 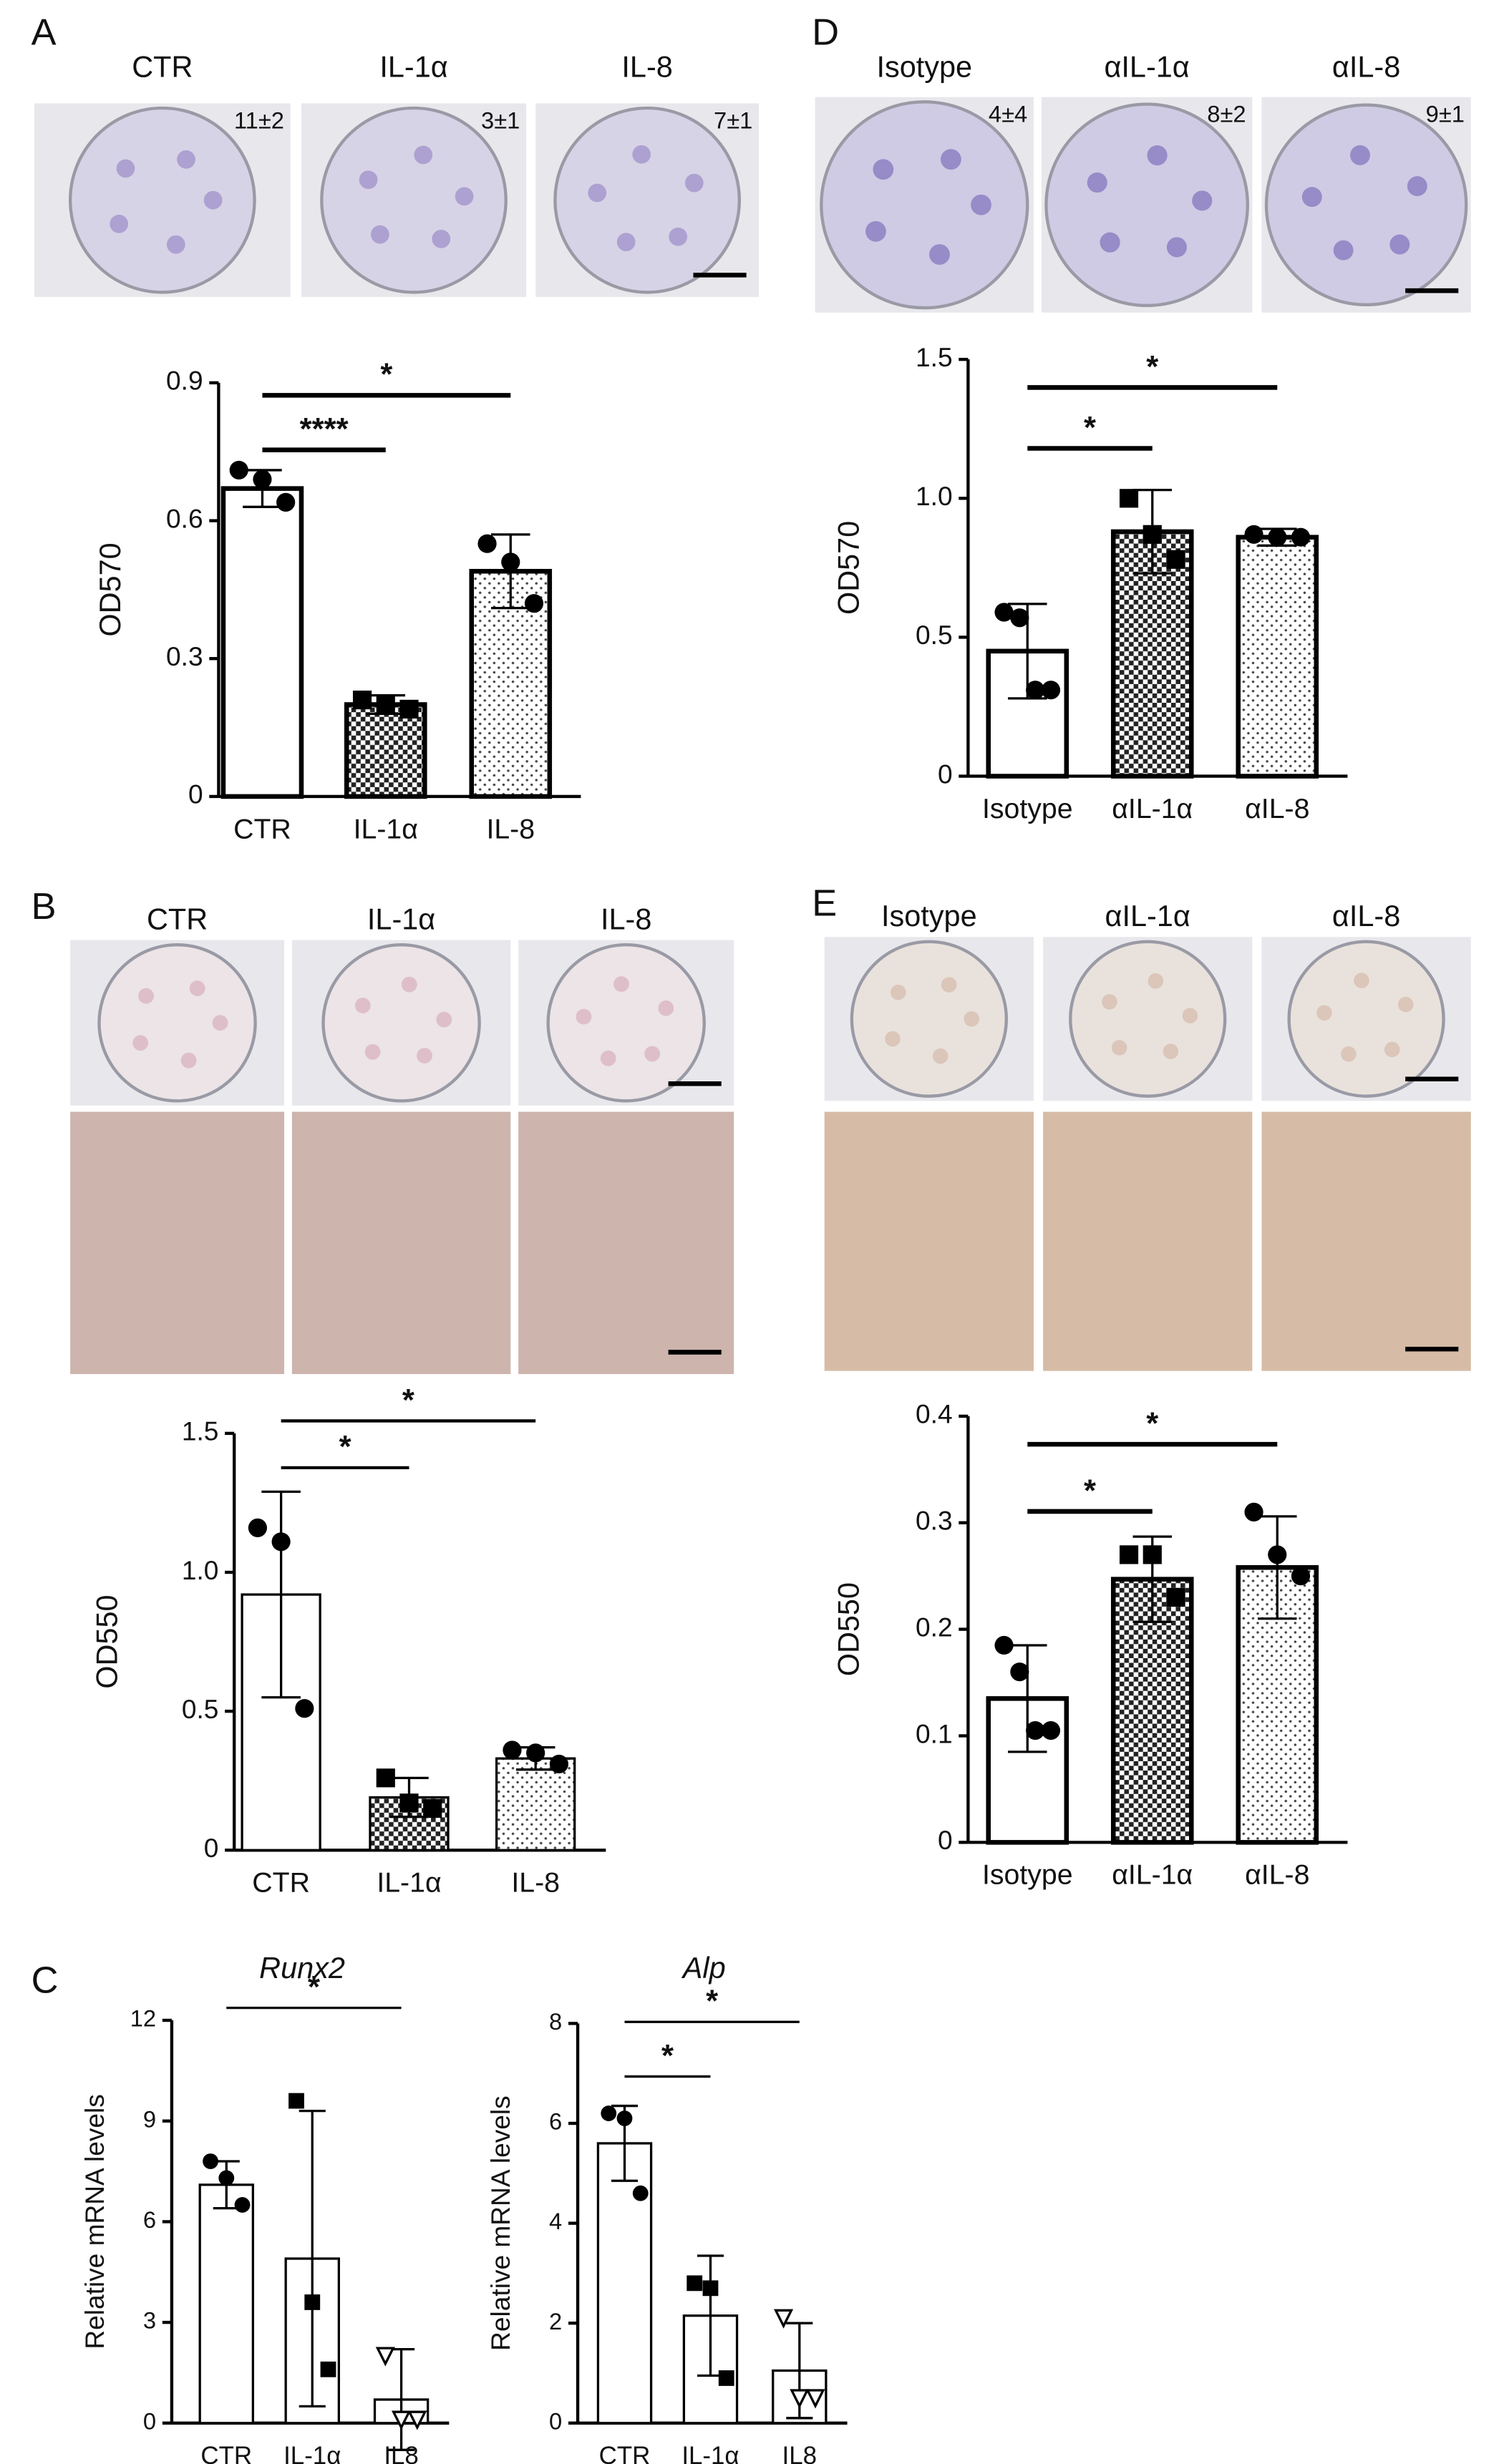 I want to click on panel-letter: A, so click(x=44, y=32).